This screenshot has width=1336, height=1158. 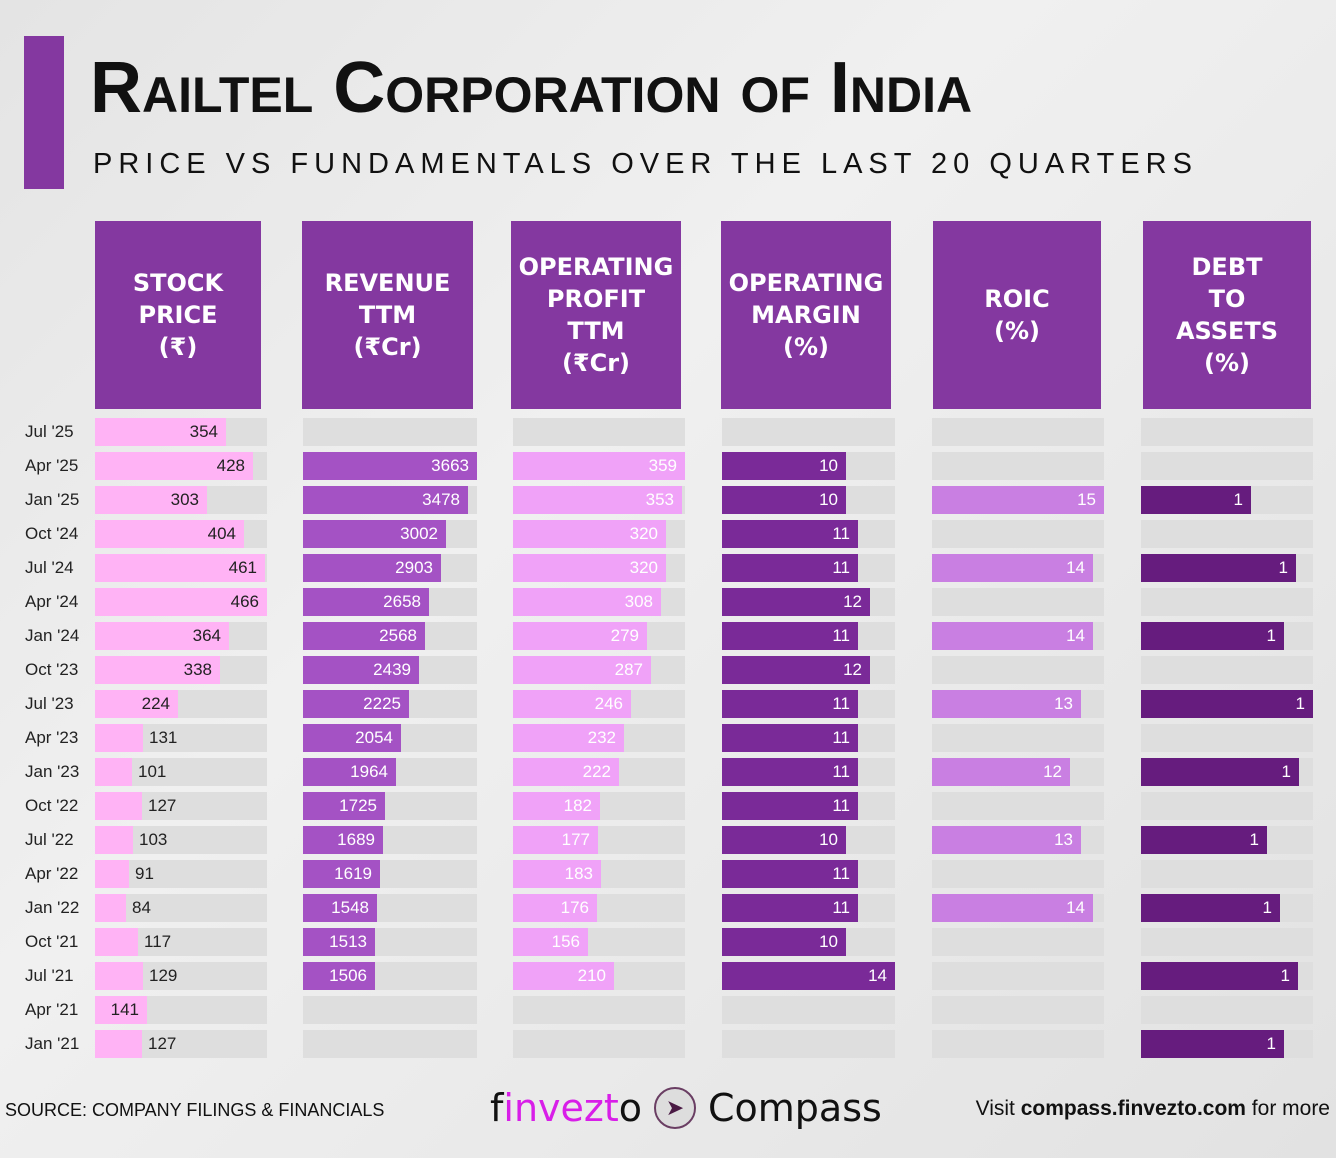 I want to click on source-note: SOURCE: COMPANY FILINGS & FINANCIALS, so click(x=195, y=1110).